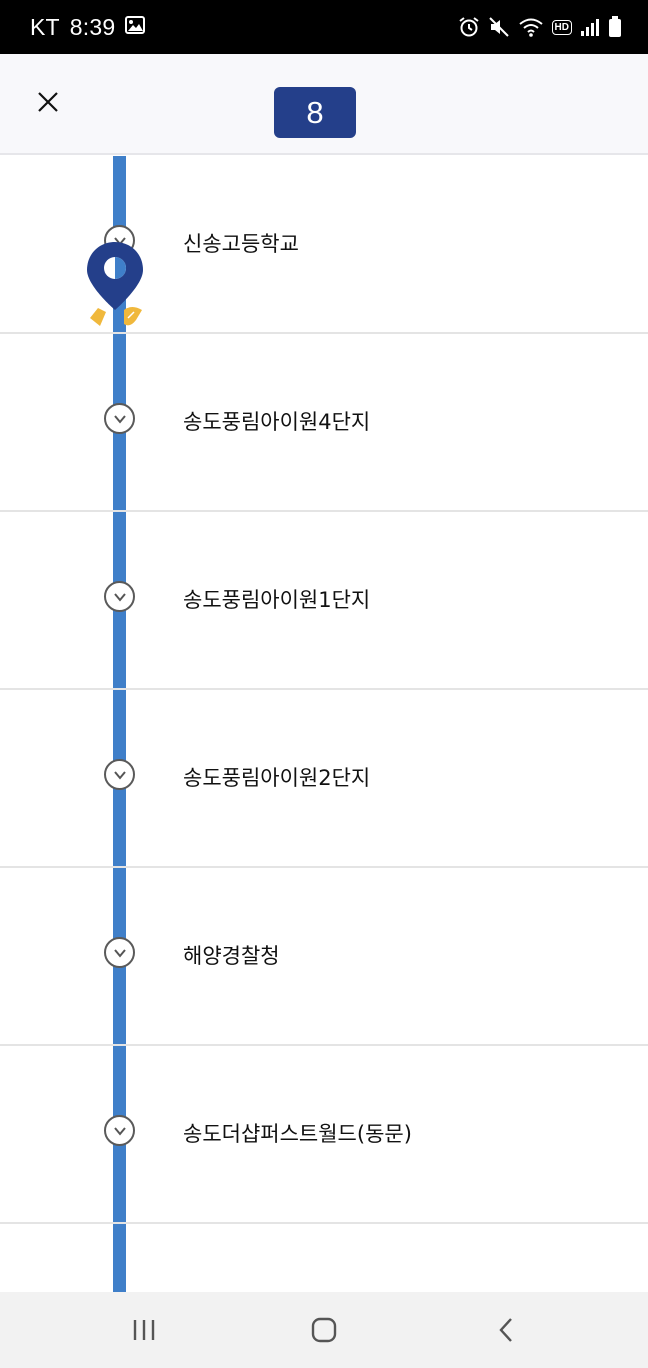 This screenshot has width=648, height=1368. I want to click on recent-apps-icon, so click(144, 1330).